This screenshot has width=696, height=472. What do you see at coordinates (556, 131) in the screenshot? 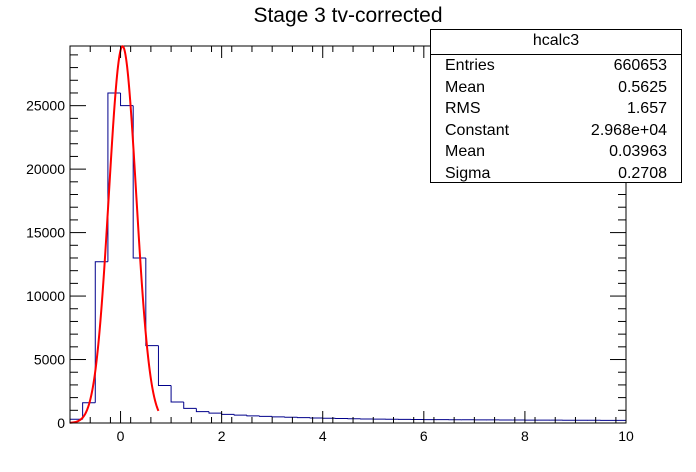
I see `stats-row: Constant 2.968e+04` at bounding box center [556, 131].